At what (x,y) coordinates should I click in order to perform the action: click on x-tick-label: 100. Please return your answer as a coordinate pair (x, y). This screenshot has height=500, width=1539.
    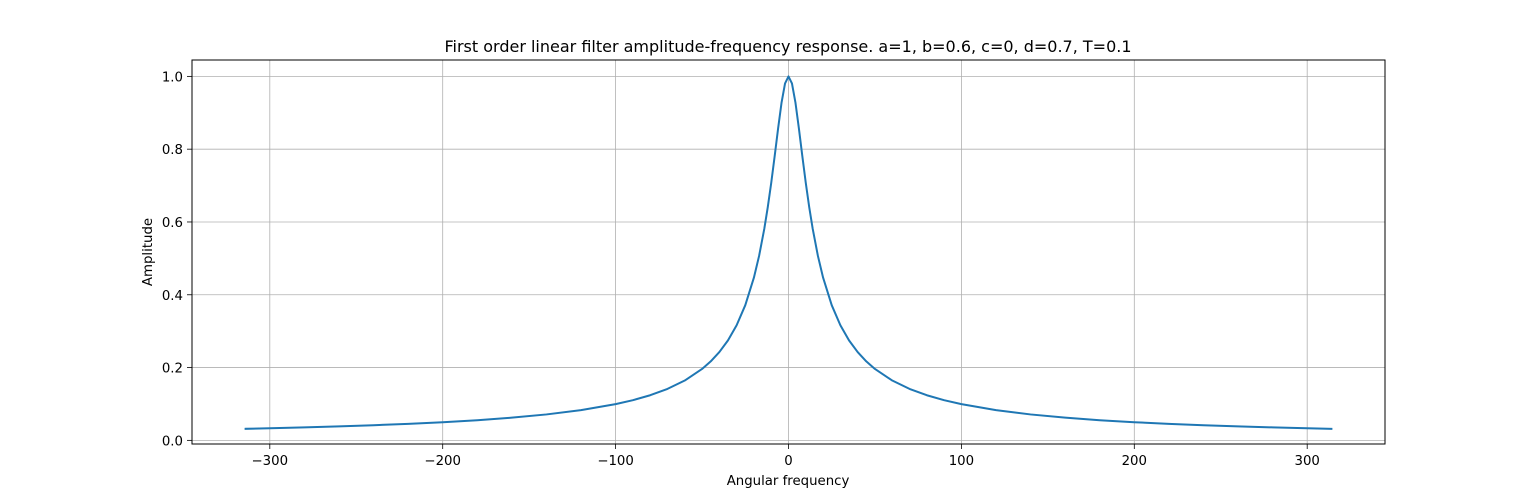
    Looking at the image, I should click on (961, 461).